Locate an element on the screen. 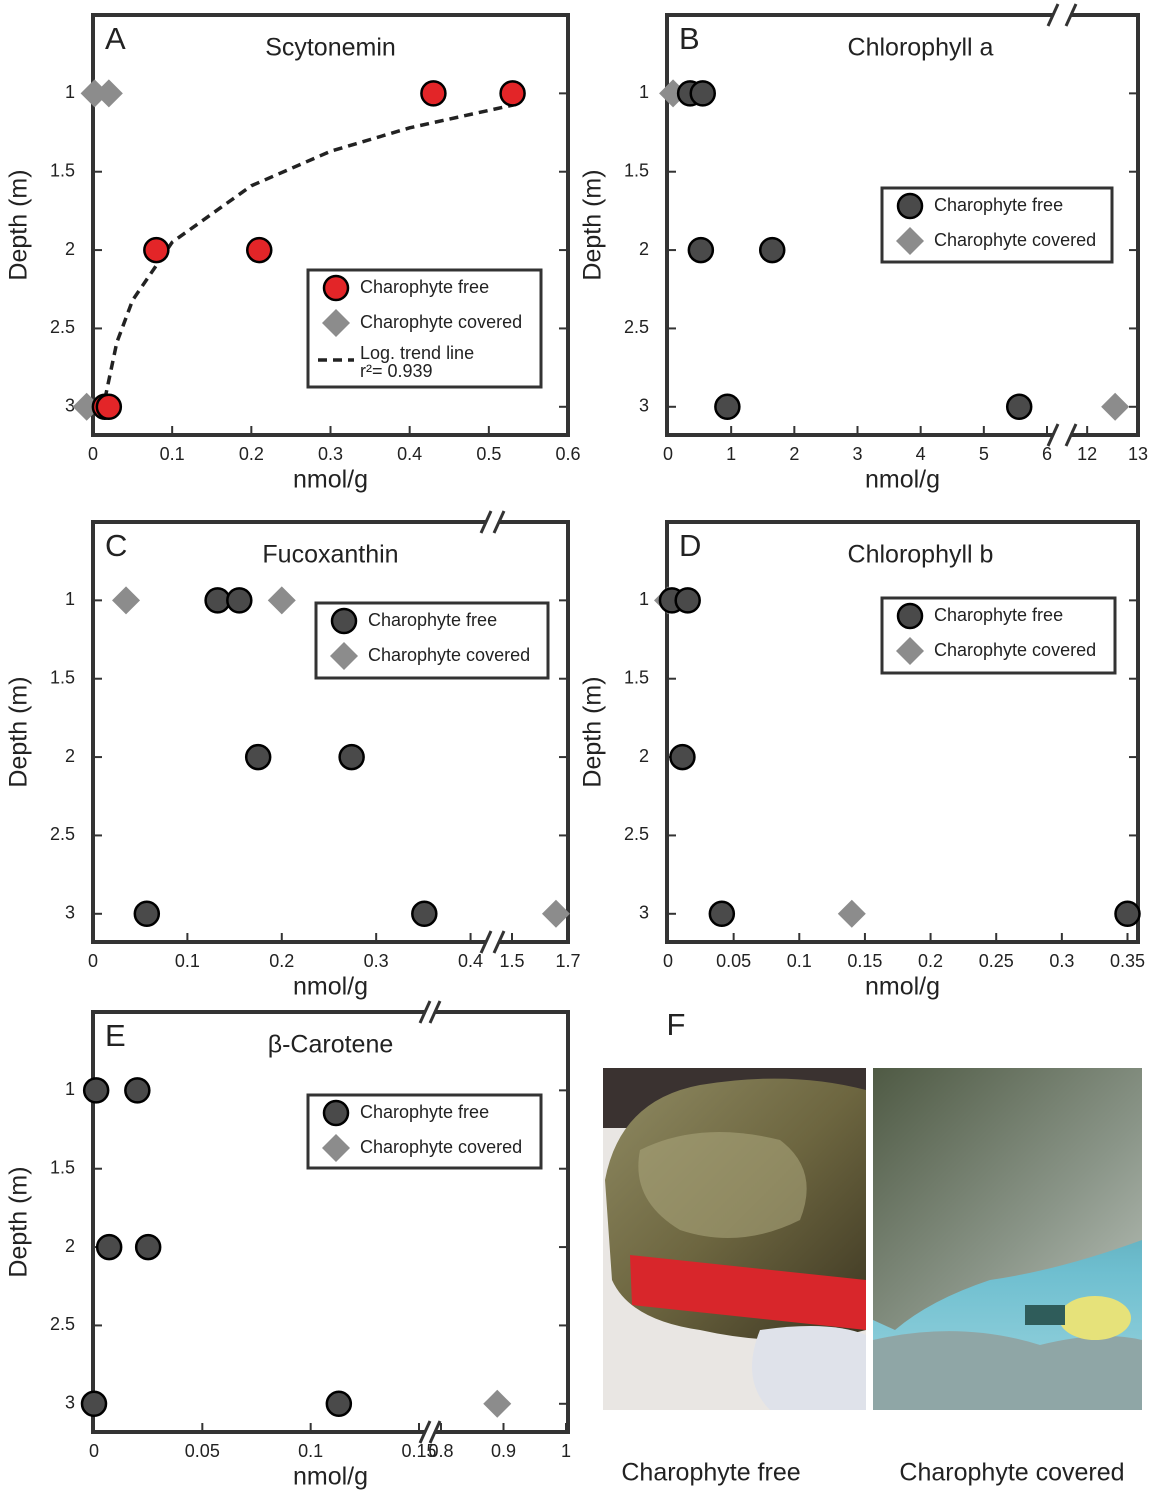 Image resolution: width=1162 pixels, height=1500 pixels. photo-charophyte-covered is located at coordinates (1007, 1239).